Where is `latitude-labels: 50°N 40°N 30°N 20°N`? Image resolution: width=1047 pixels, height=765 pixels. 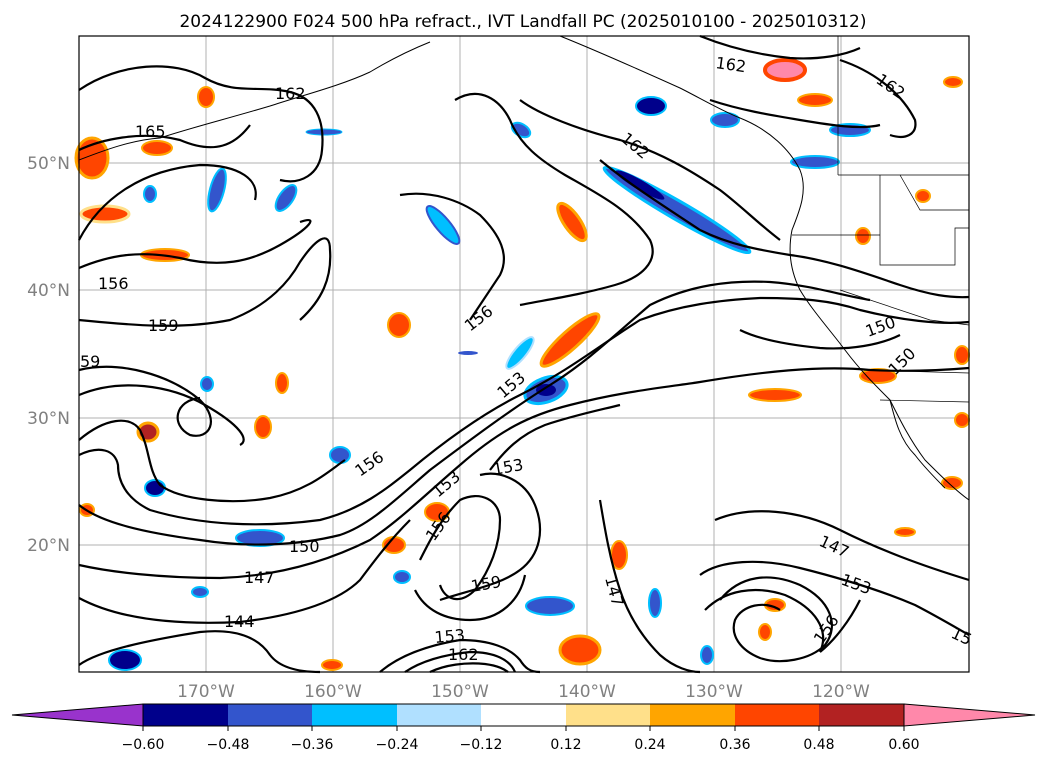
latitude-labels: 50°N 40°N 30°N 20°N is located at coordinates (48, 355).